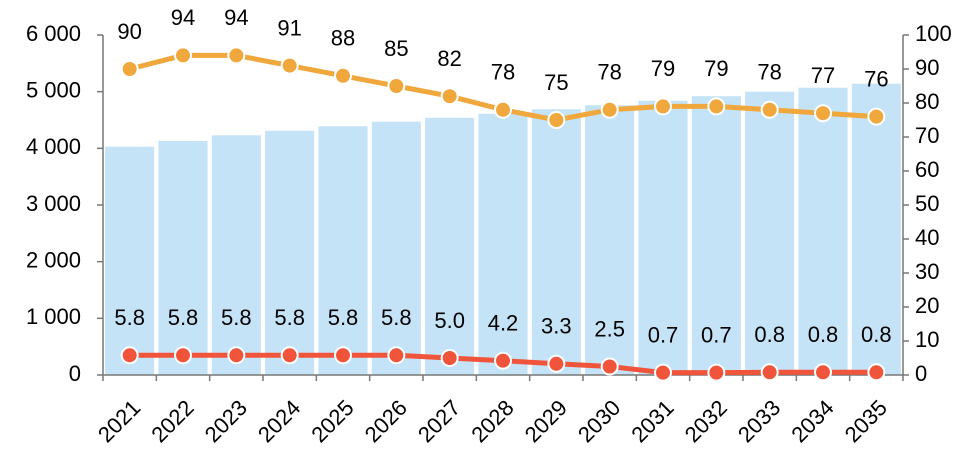 This screenshot has width=971, height=449. What do you see at coordinates (927, 67) in the screenshot?
I see `y2-tick-label: 90` at bounding box center [927, 67].